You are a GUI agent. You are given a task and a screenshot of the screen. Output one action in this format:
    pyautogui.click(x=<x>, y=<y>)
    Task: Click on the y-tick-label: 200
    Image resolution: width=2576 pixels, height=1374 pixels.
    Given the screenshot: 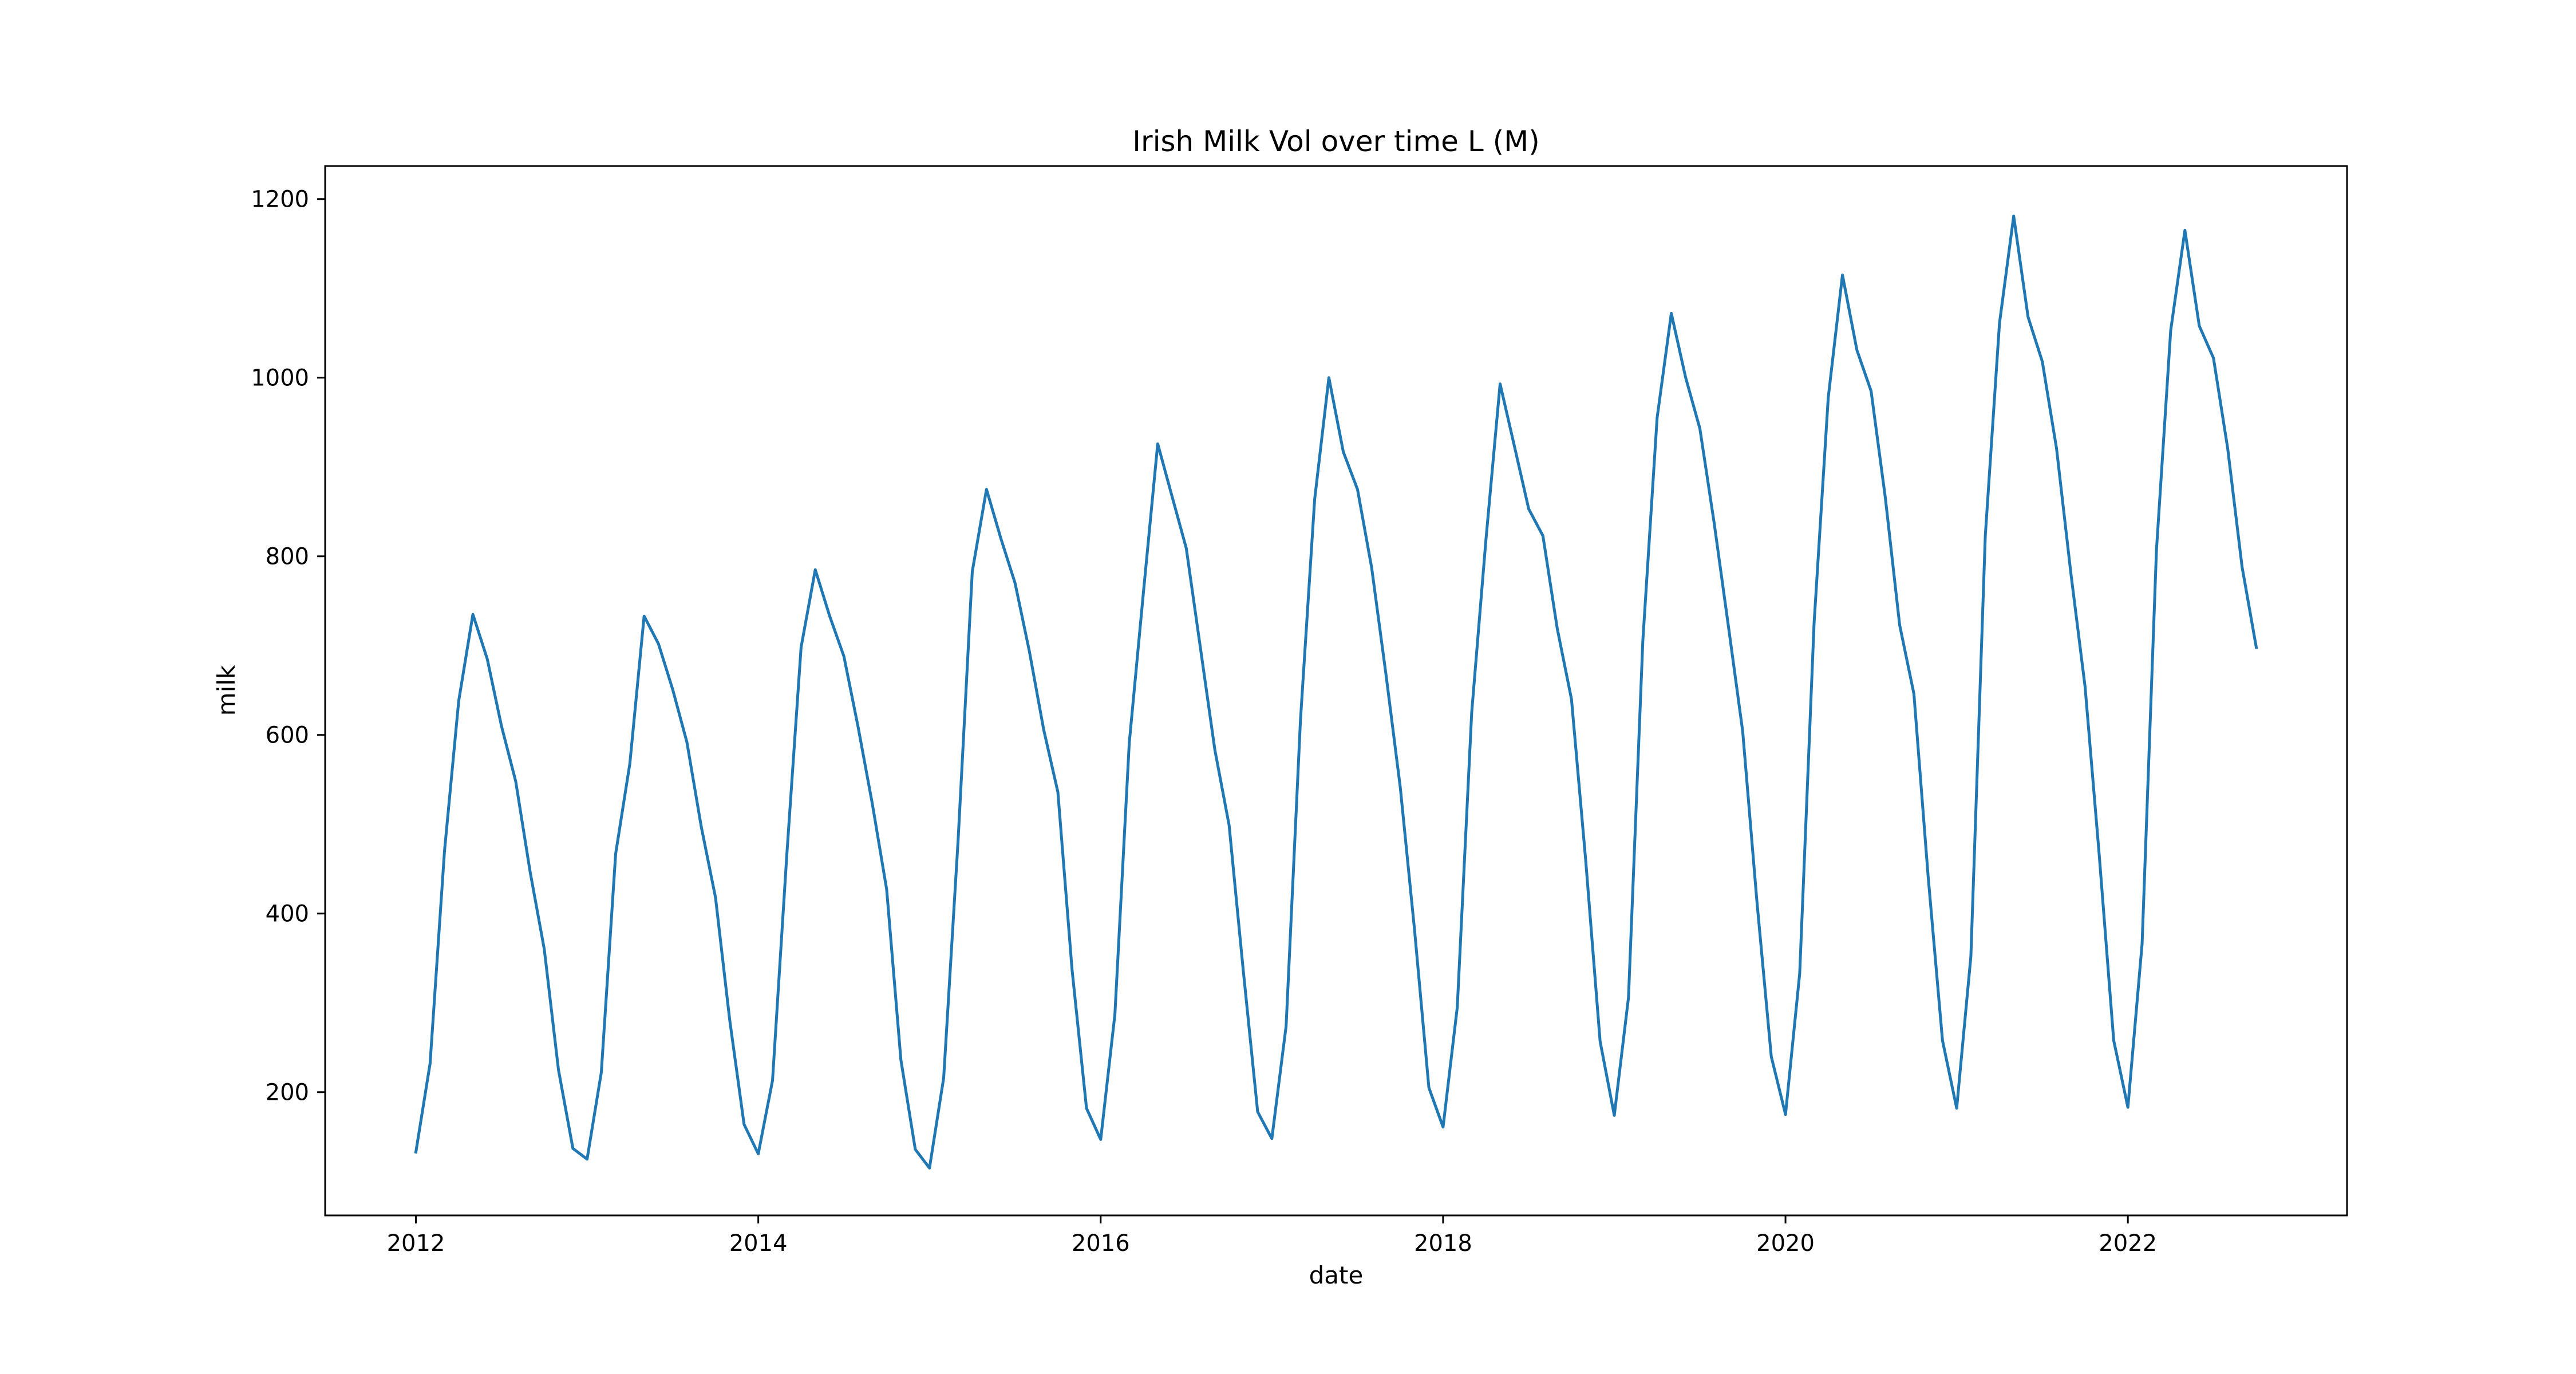 What is the action you would take?
    pyautogui.click(x=287, y=1093)
    